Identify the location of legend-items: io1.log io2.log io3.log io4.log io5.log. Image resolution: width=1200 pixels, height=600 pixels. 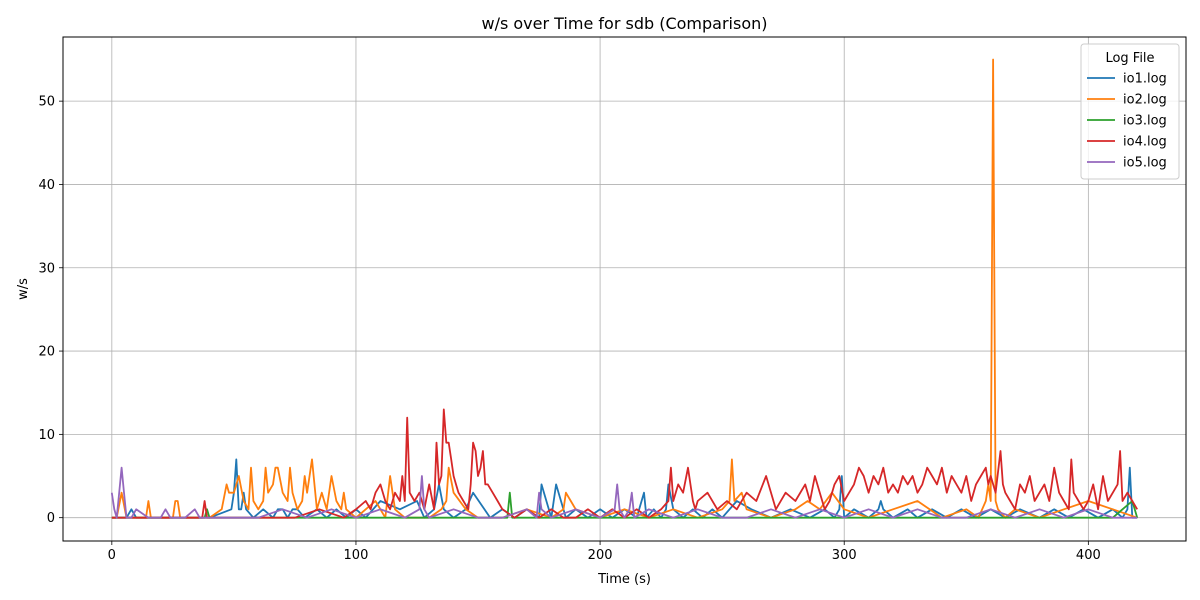
(1127, 121).